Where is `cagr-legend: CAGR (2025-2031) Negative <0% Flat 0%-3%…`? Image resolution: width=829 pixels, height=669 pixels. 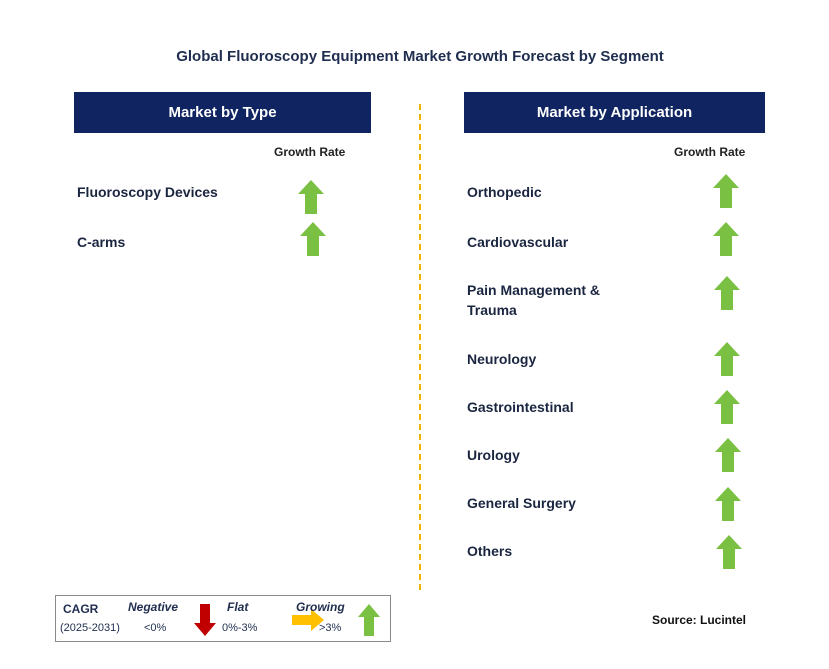
cagr-legend: CAGR (2025-2031) Negative <0% Flat 0%-3%… is located at coordinates (223, 618).